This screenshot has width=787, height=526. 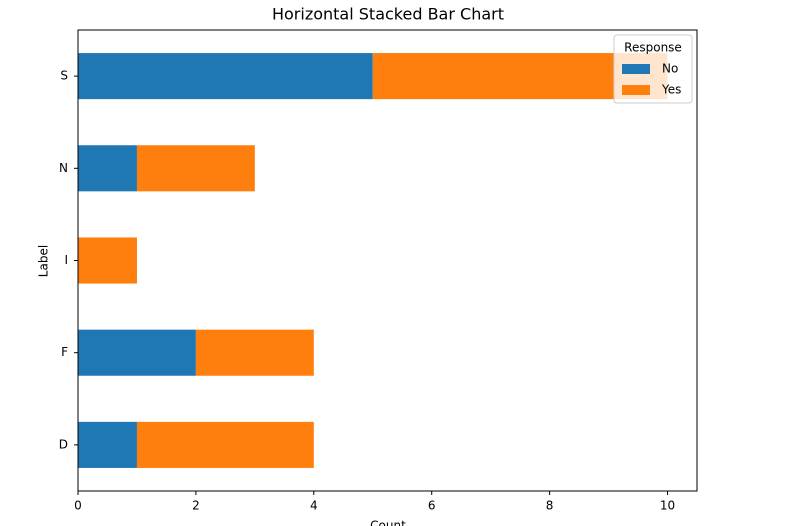 What do you see at coordinates (671, 90) in the screenshot?
I see `legend-label: Yes` at bounding box center [671, 90].